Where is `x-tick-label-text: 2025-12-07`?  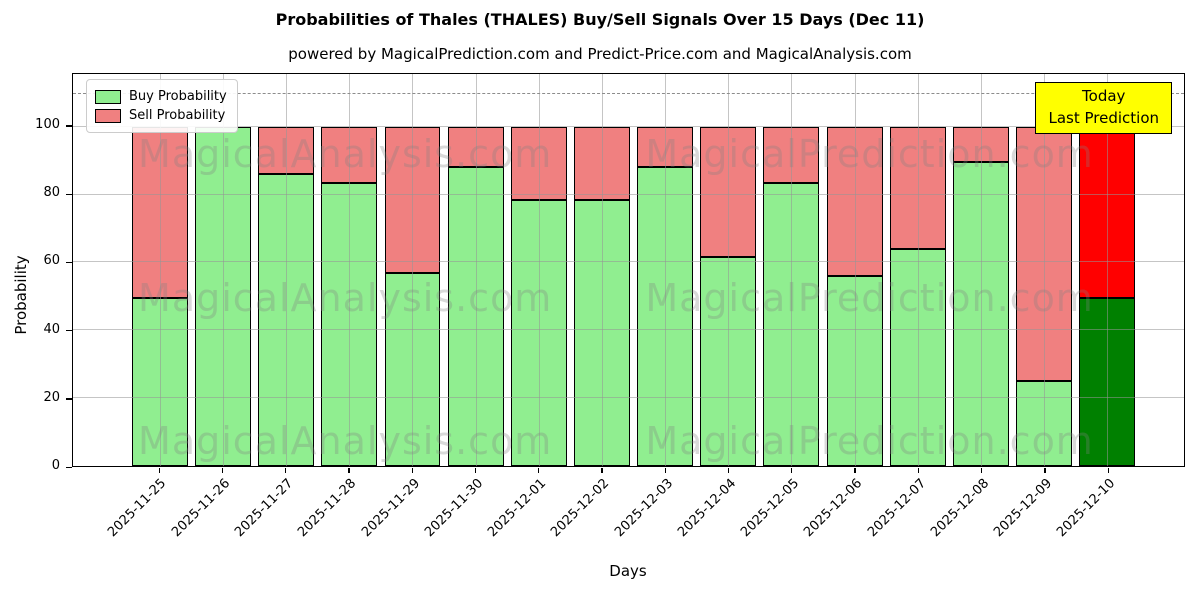
x-tick-label-text: 2025-12-07 is located at coordinates (896, 508).